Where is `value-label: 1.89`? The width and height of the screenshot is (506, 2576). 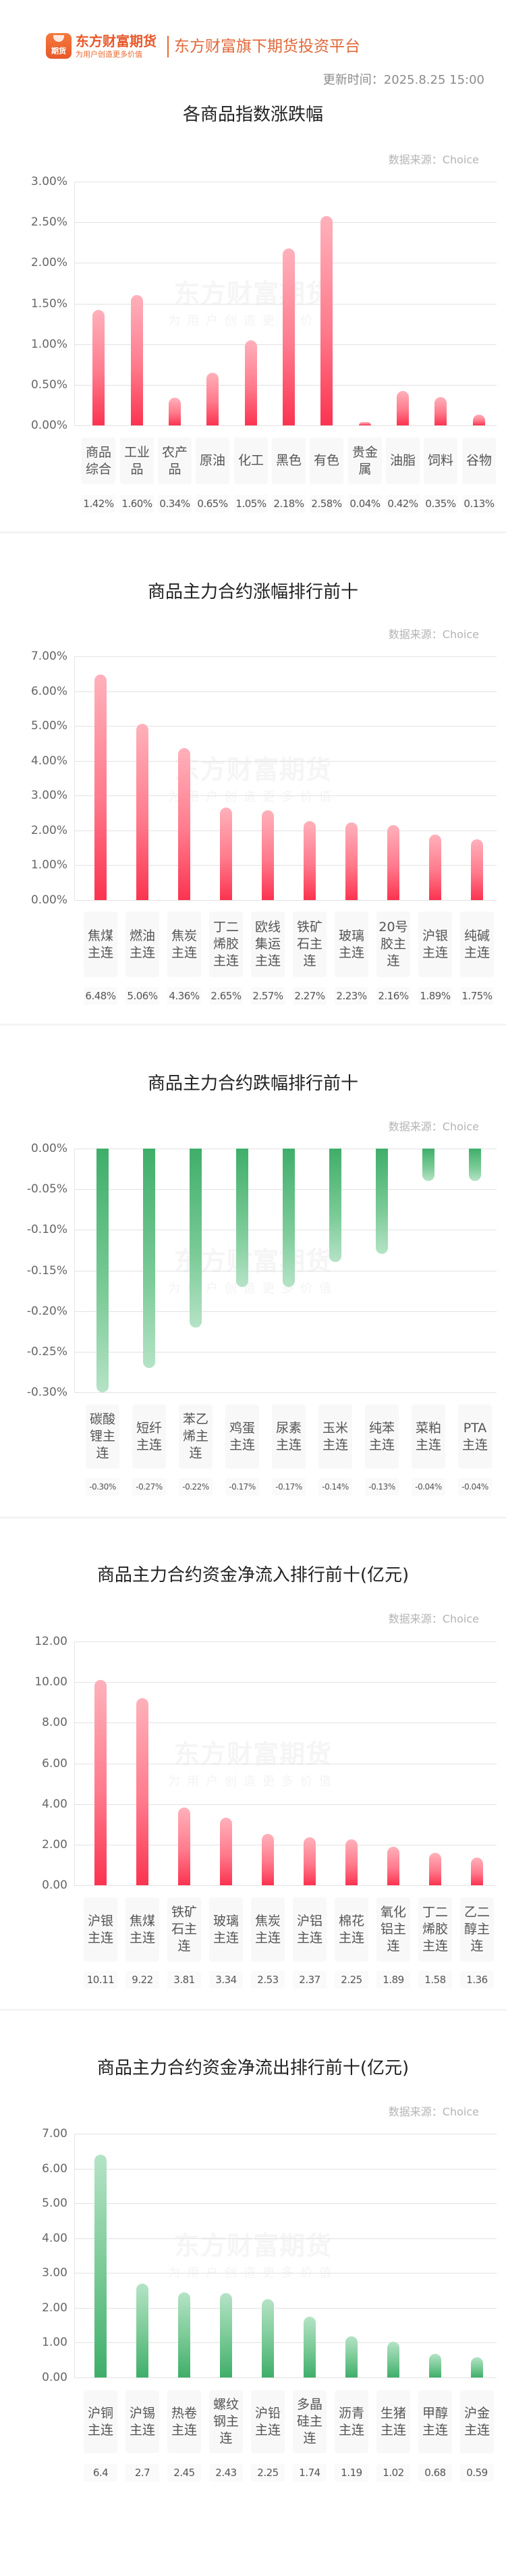
value-label: 1.89 is located at coordinates (393, 1980).